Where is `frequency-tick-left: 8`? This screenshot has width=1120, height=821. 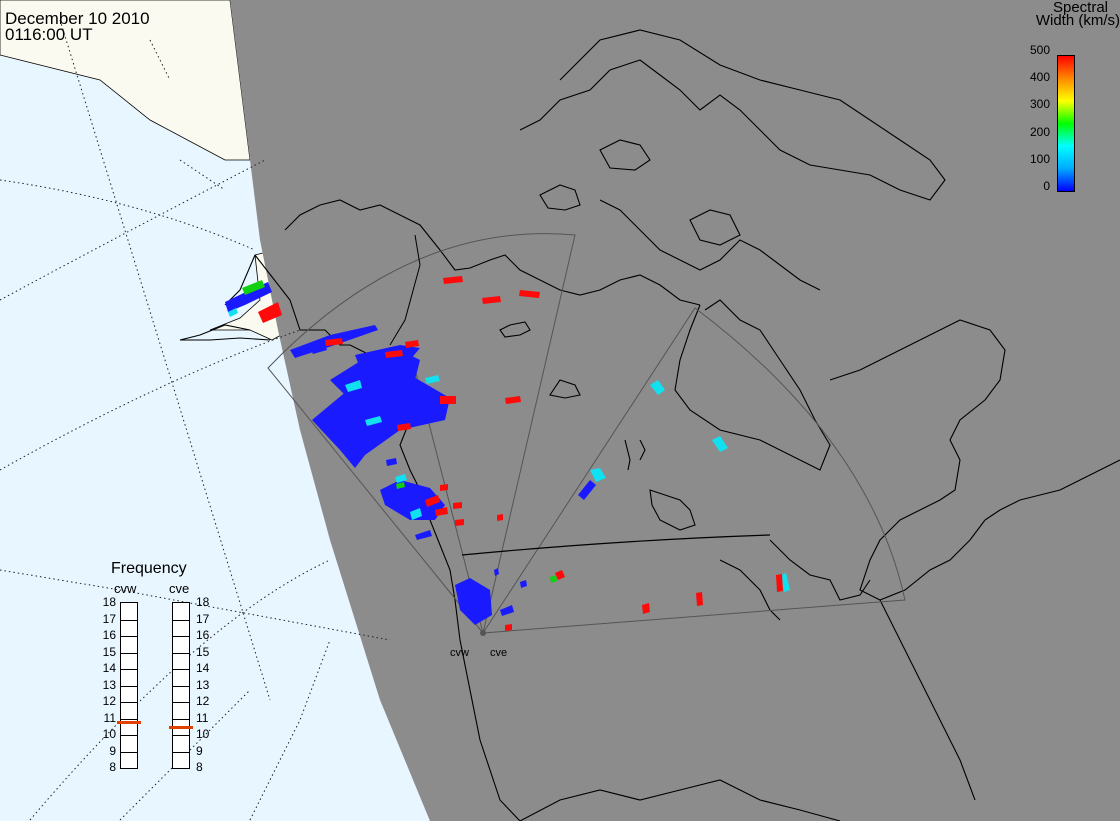
frequency-tick-left: 8 is located at coordinates (112, 767).